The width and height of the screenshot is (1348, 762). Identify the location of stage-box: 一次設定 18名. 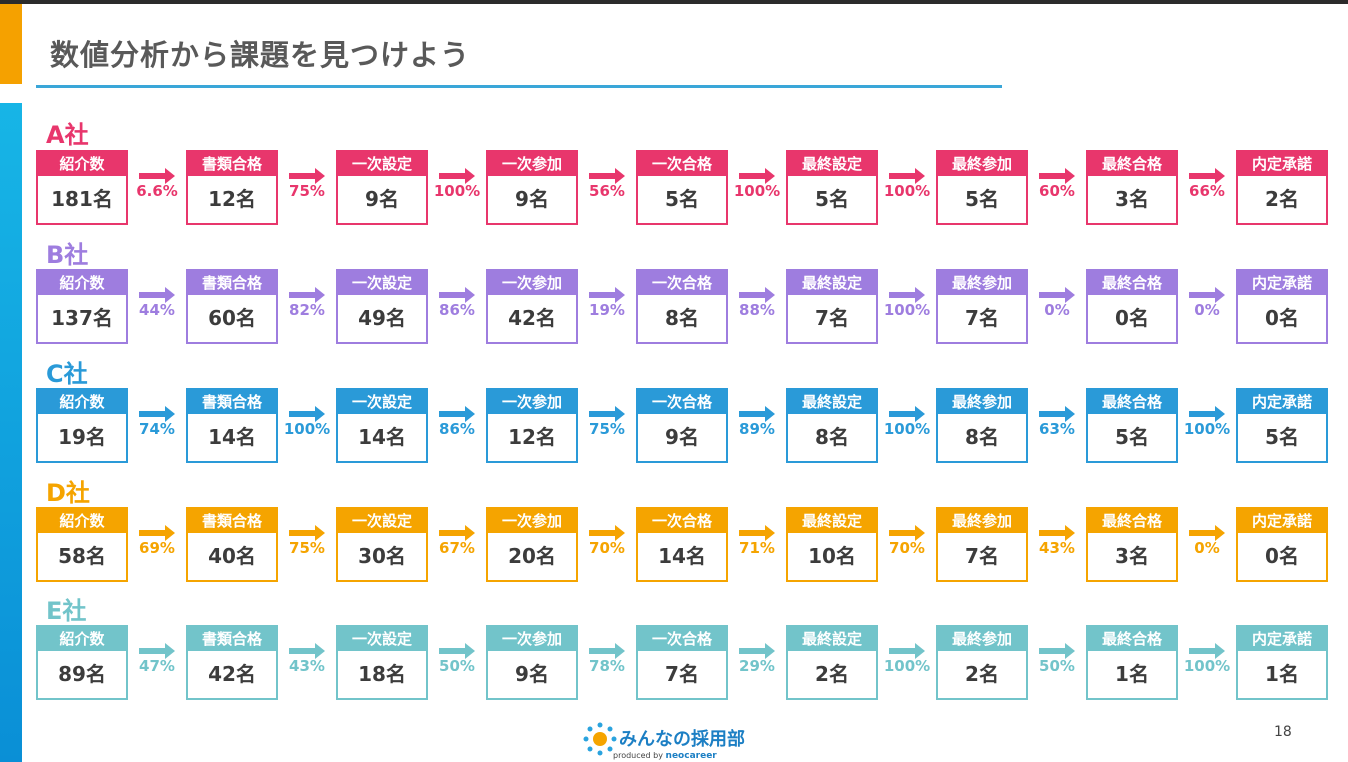
(382, 662).